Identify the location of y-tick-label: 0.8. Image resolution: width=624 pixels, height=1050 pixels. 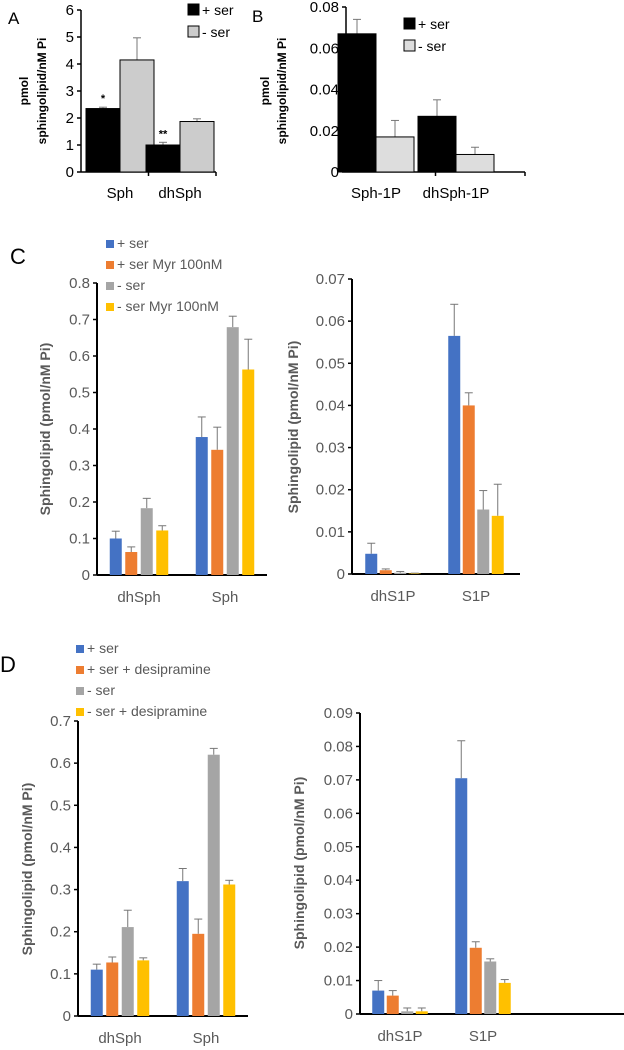
(79, 283).